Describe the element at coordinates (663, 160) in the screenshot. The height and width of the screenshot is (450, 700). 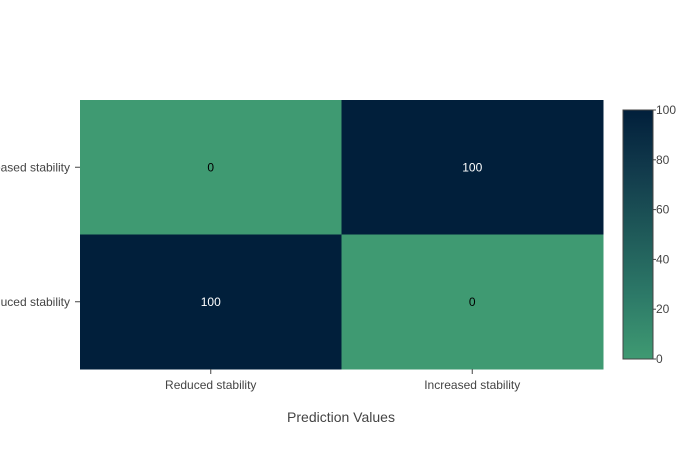
I see `colorbar-tick-label: 80` at that location.